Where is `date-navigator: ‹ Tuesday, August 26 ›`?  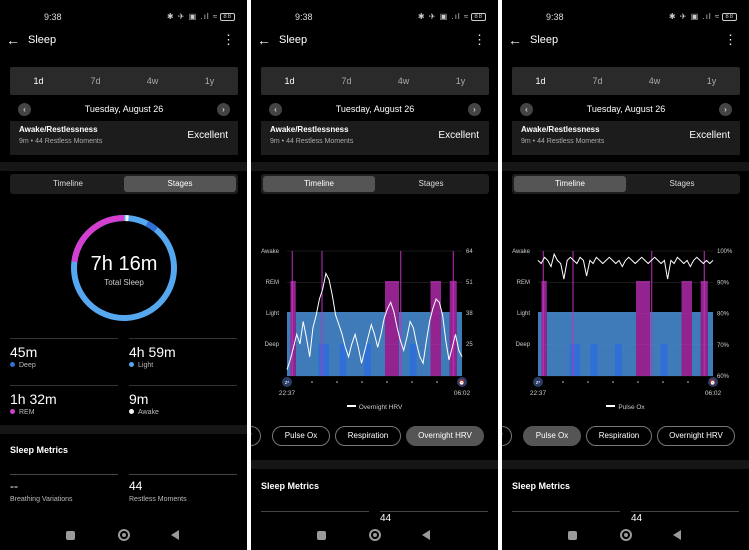
date-navigator: ‹ Tuesday, August 26 › is located at coordinates (124, 110).